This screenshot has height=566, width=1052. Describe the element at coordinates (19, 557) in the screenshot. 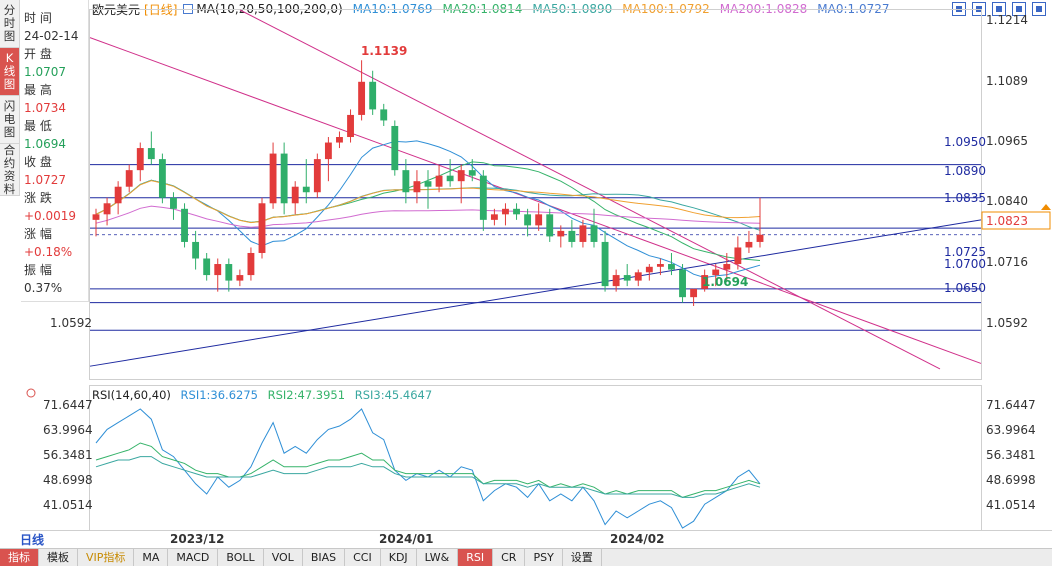

I see `tab-indicators: 指标` at that location.